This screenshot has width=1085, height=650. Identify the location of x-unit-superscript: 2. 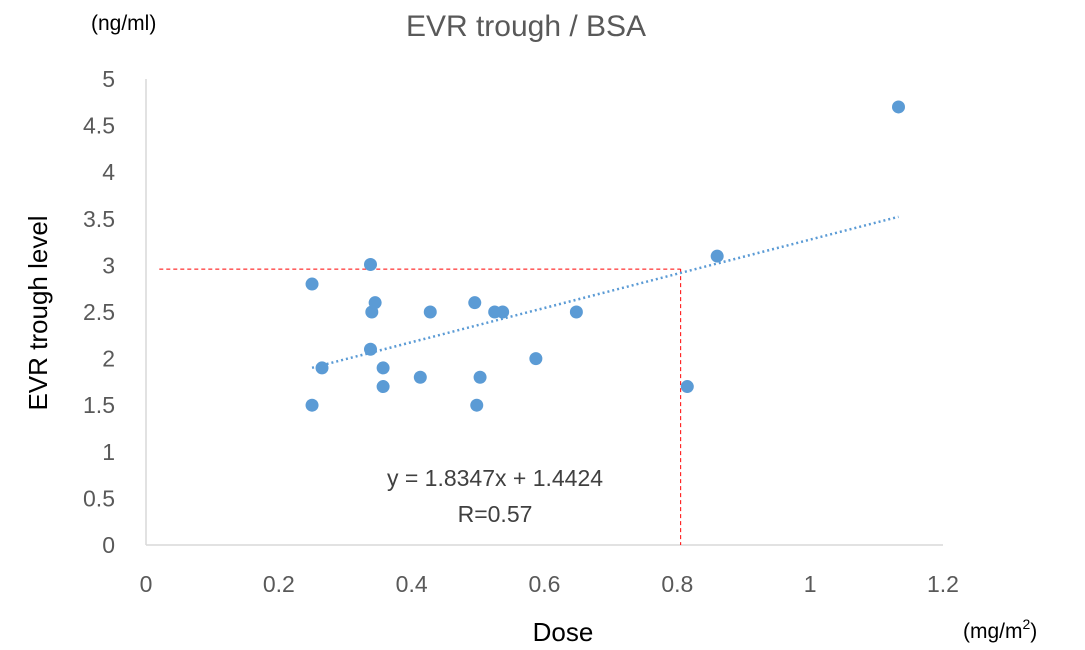
(1027, 624).